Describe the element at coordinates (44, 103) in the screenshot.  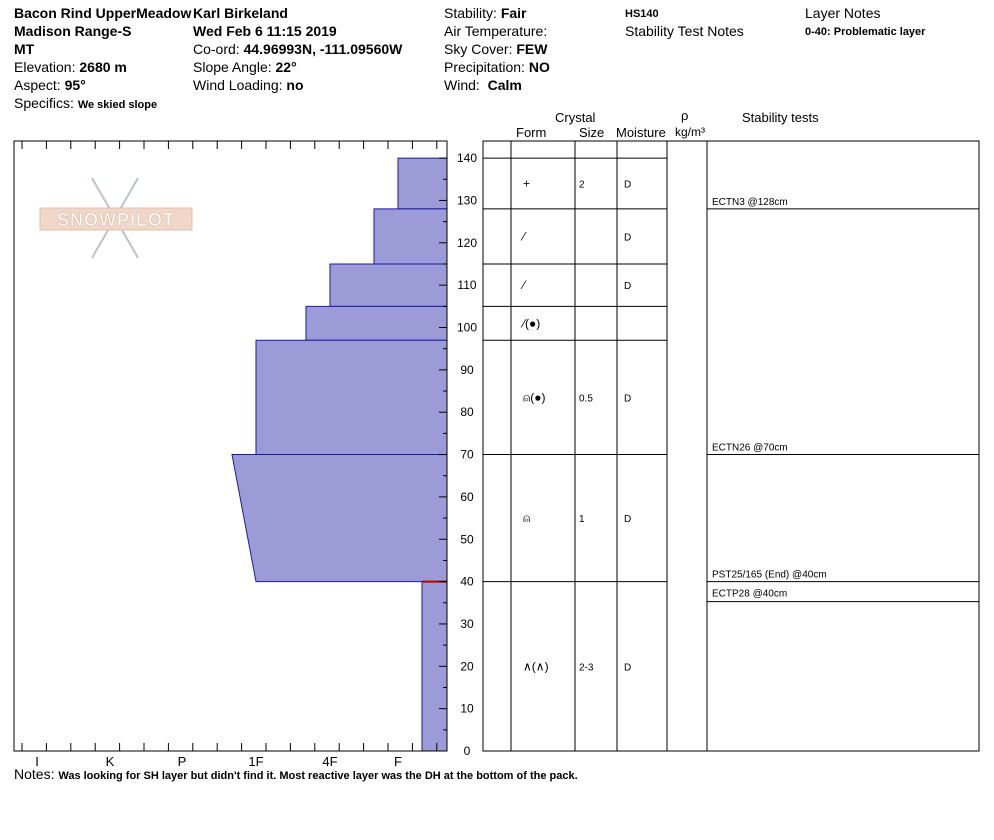
I see `specifics-label: Specifics:` at that location.